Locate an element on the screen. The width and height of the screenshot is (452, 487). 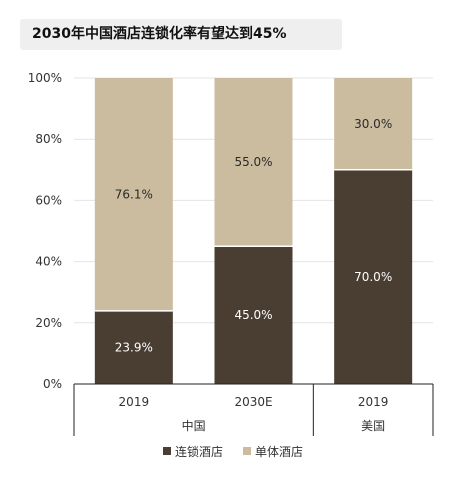
data-label: 76.1% is located at coordinates (134, 194).